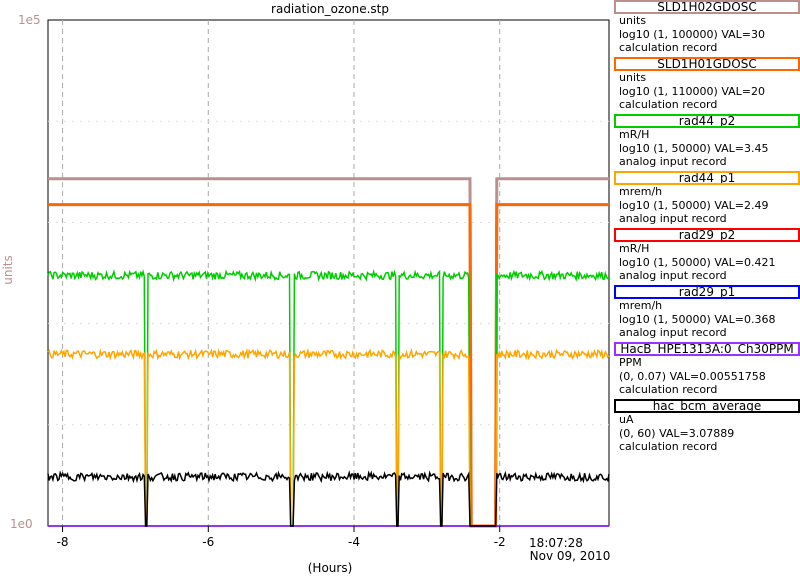 The image size is (800, 578). I want to click on legend-range: log10 (1, 100000) VAL=30, so click(692, 34).